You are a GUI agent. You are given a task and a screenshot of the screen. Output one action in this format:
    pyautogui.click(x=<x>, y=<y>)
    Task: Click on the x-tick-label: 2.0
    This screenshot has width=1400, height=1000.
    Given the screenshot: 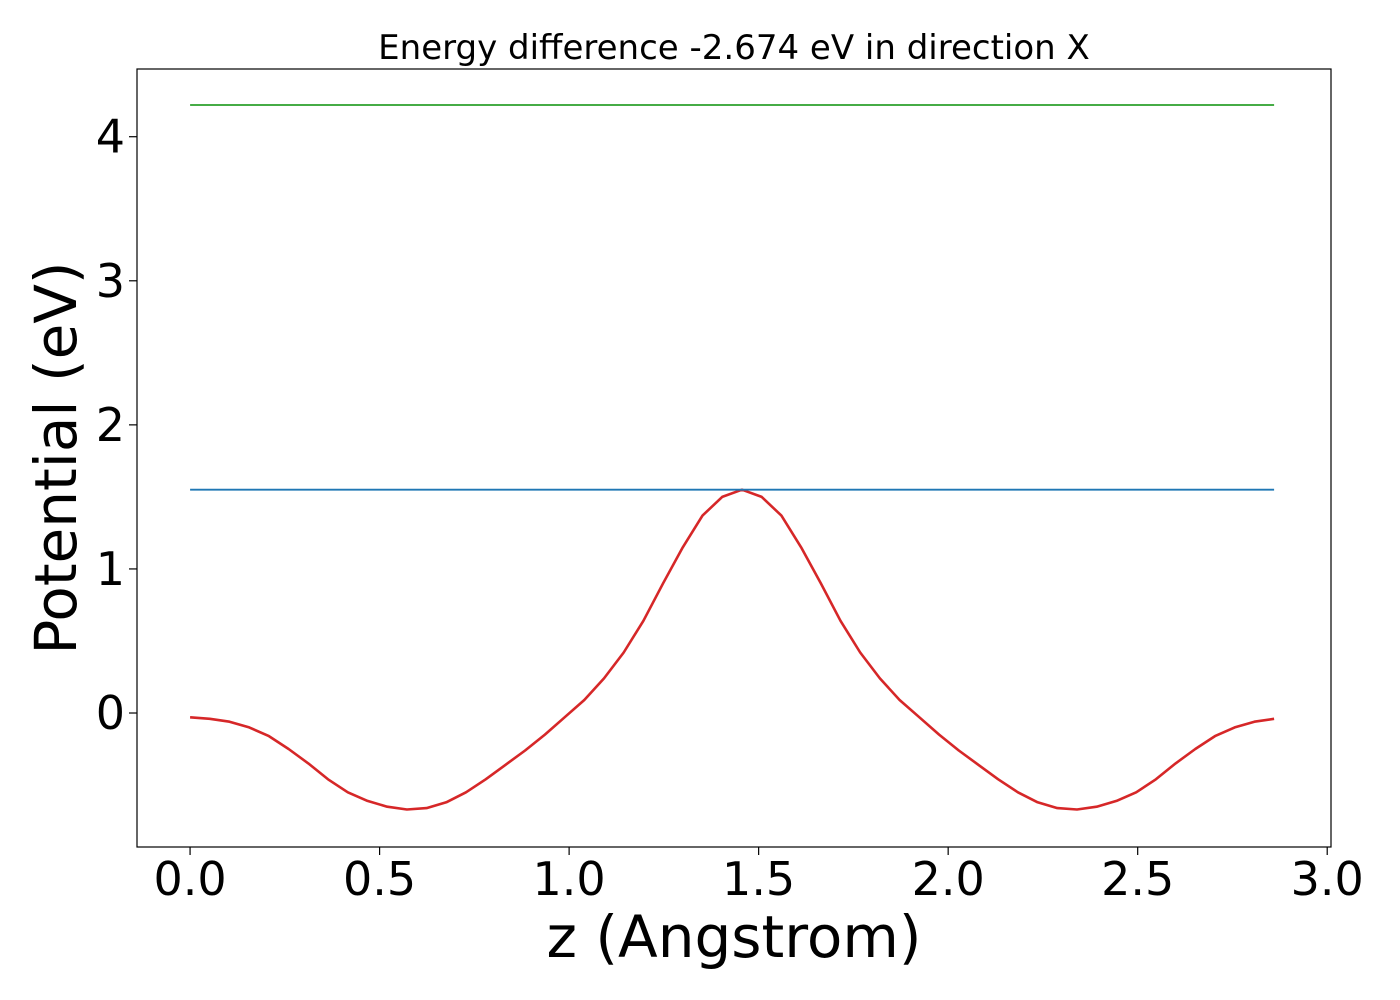 What is the action you would take?
    pyautogui.click(x=948, y=879)
    